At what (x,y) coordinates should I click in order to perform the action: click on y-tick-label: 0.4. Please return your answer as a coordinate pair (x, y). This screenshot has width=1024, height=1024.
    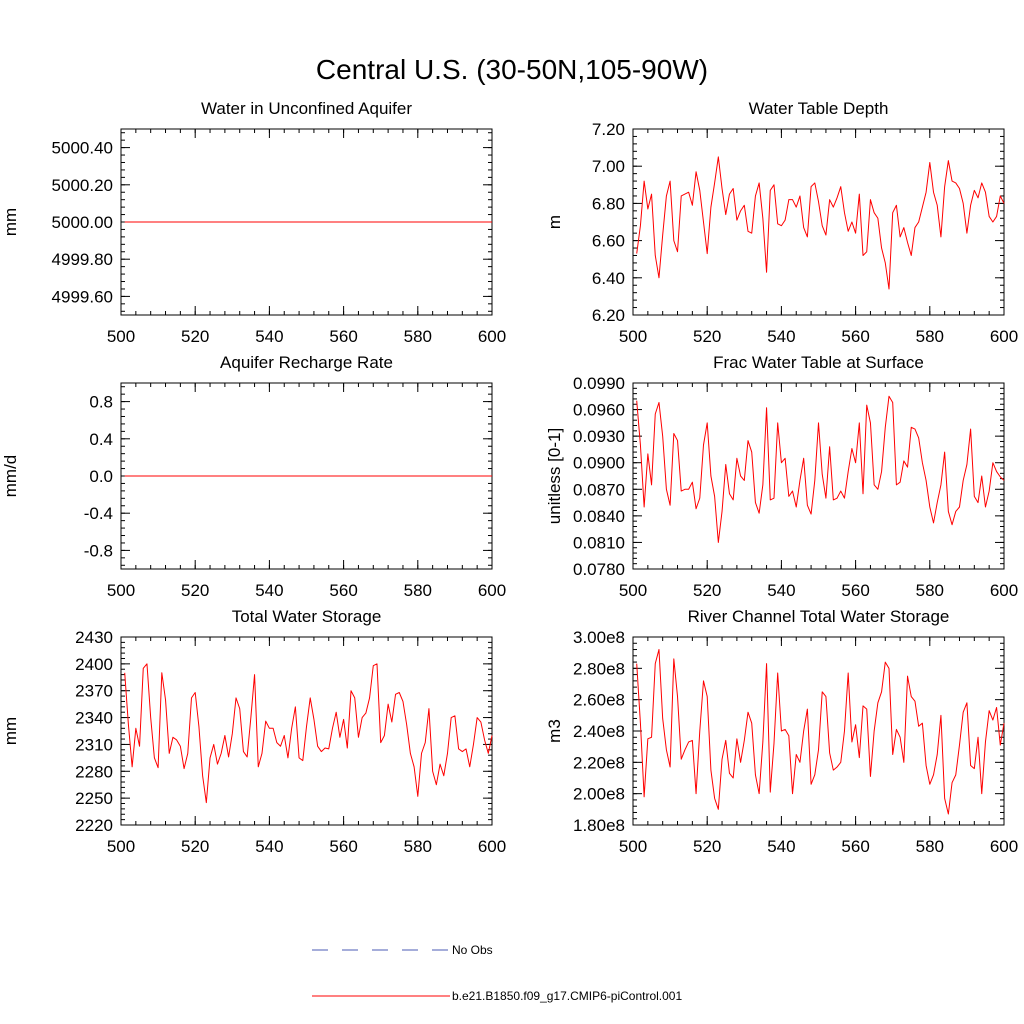
    Looking at the image, I should click on (101, 439).